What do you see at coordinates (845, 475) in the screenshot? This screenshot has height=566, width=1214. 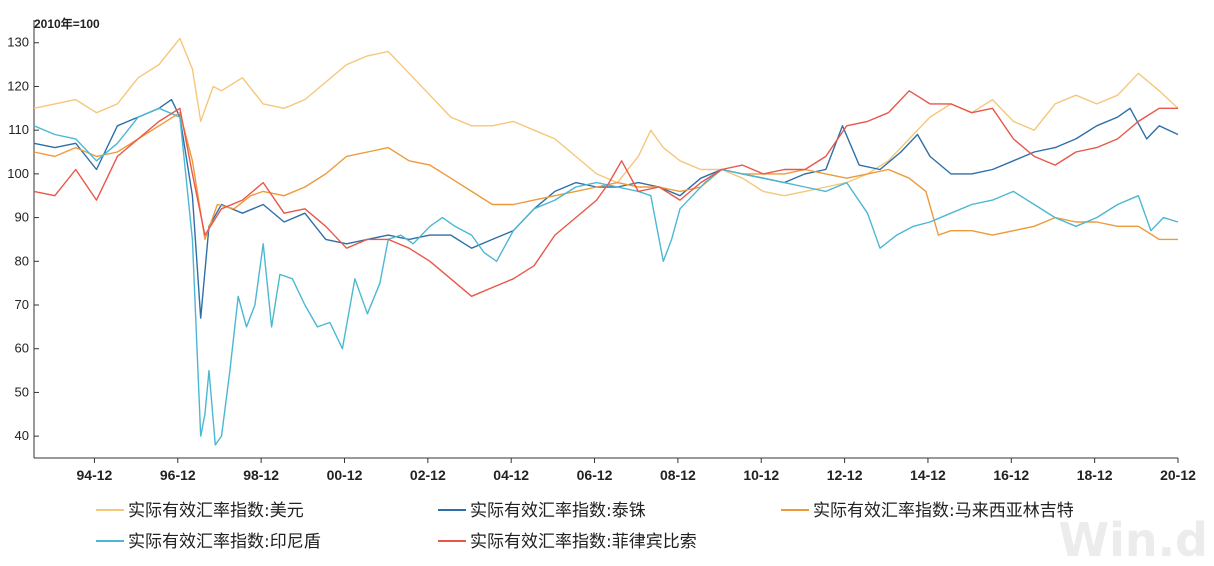 I see `x-tick-label: 12-12` at bounding box center [845, 475].